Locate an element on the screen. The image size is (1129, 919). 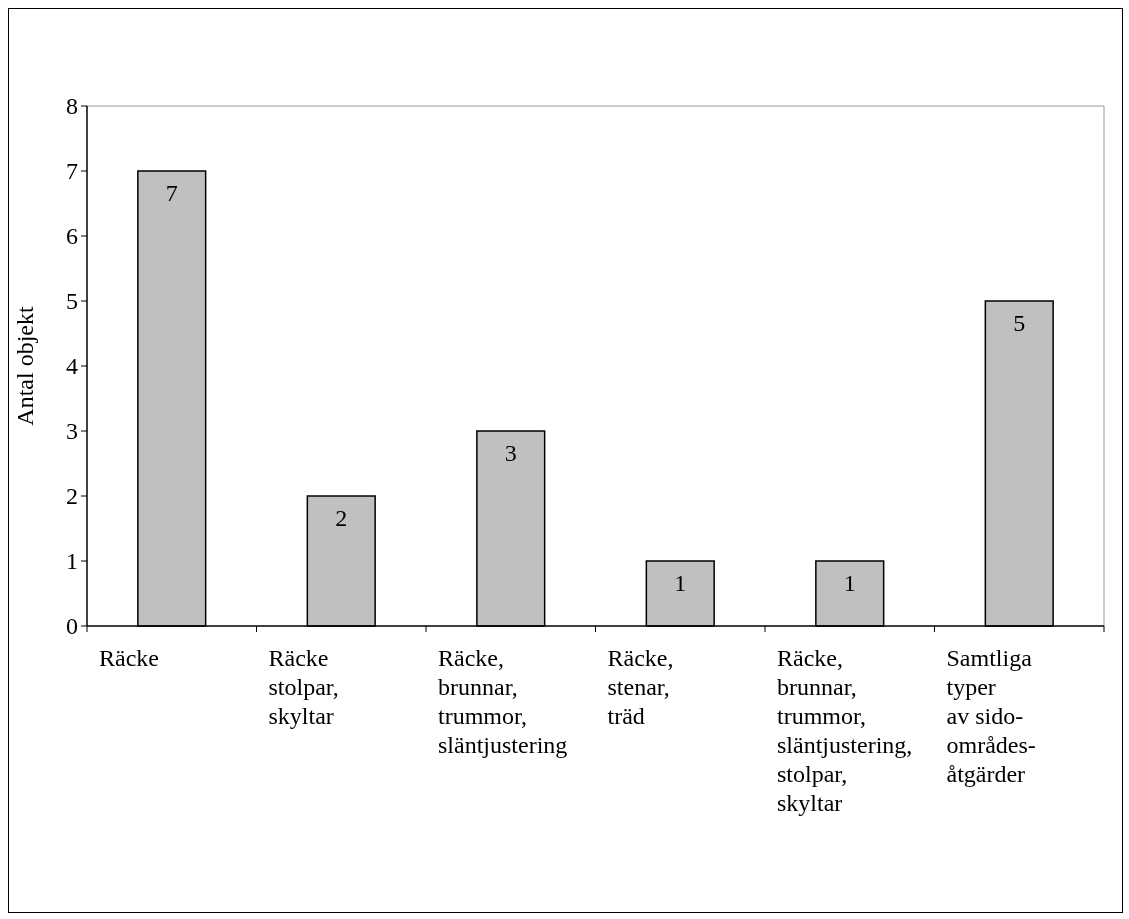
data-label: 3 is located at coordinates (510, 453).